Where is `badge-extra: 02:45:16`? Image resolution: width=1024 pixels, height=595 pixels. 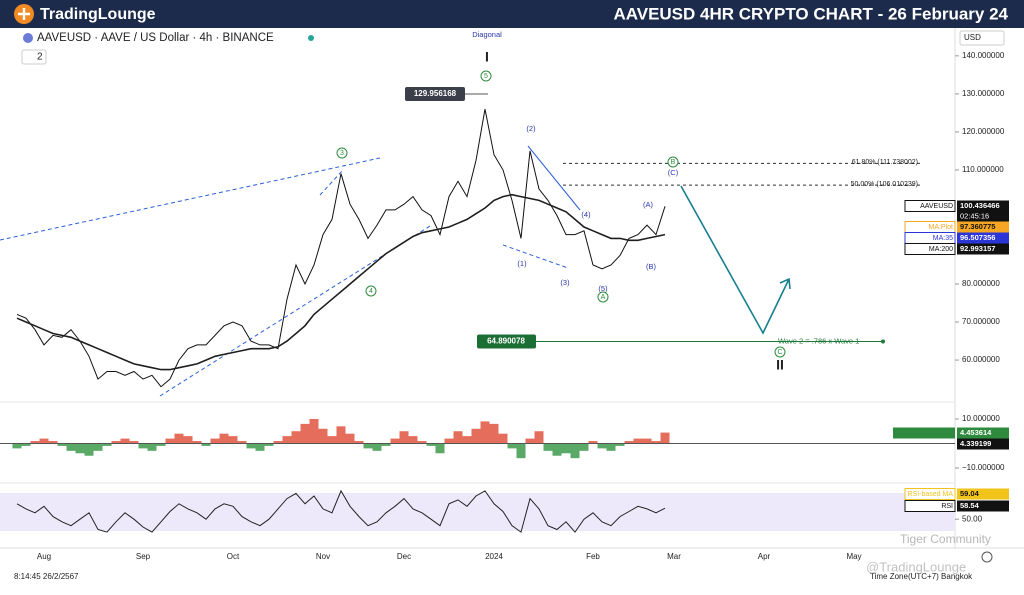 badge-extra: 02:45:16 is located at coordinates (974, 215).